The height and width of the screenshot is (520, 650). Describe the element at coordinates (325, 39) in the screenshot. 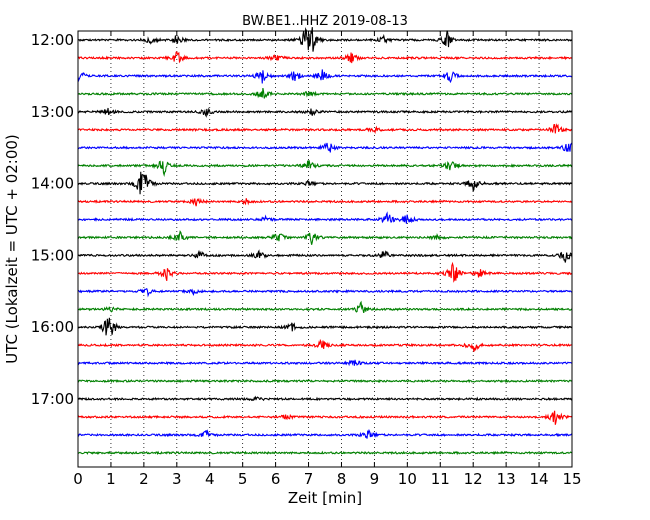

I see `trace-12:00` at that location.